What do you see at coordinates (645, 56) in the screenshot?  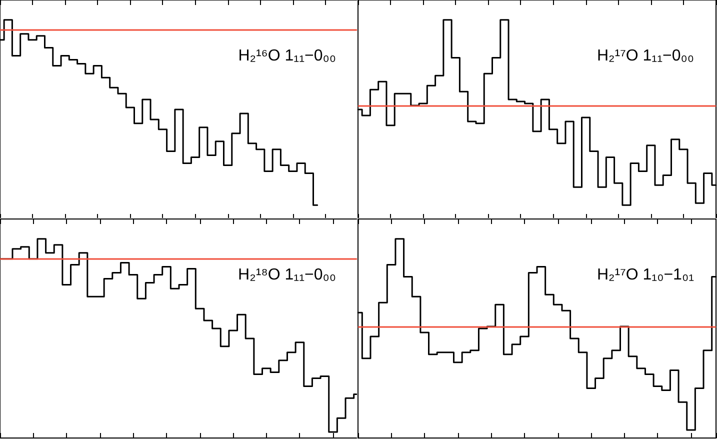 I see `text: H₂¹⁷O 1₁₁−0₀₀` at bounding box center [645, 56].